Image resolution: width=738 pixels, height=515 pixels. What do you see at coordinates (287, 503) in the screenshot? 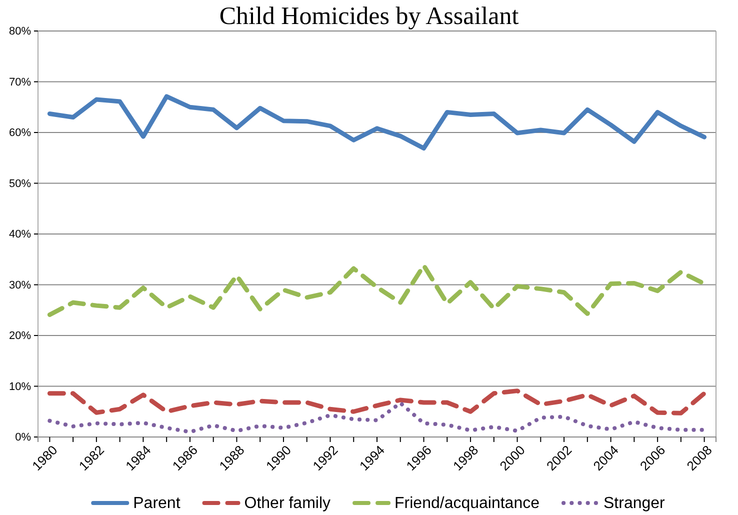
I see `legend-label: Other family` at bounding box center [287, 503].